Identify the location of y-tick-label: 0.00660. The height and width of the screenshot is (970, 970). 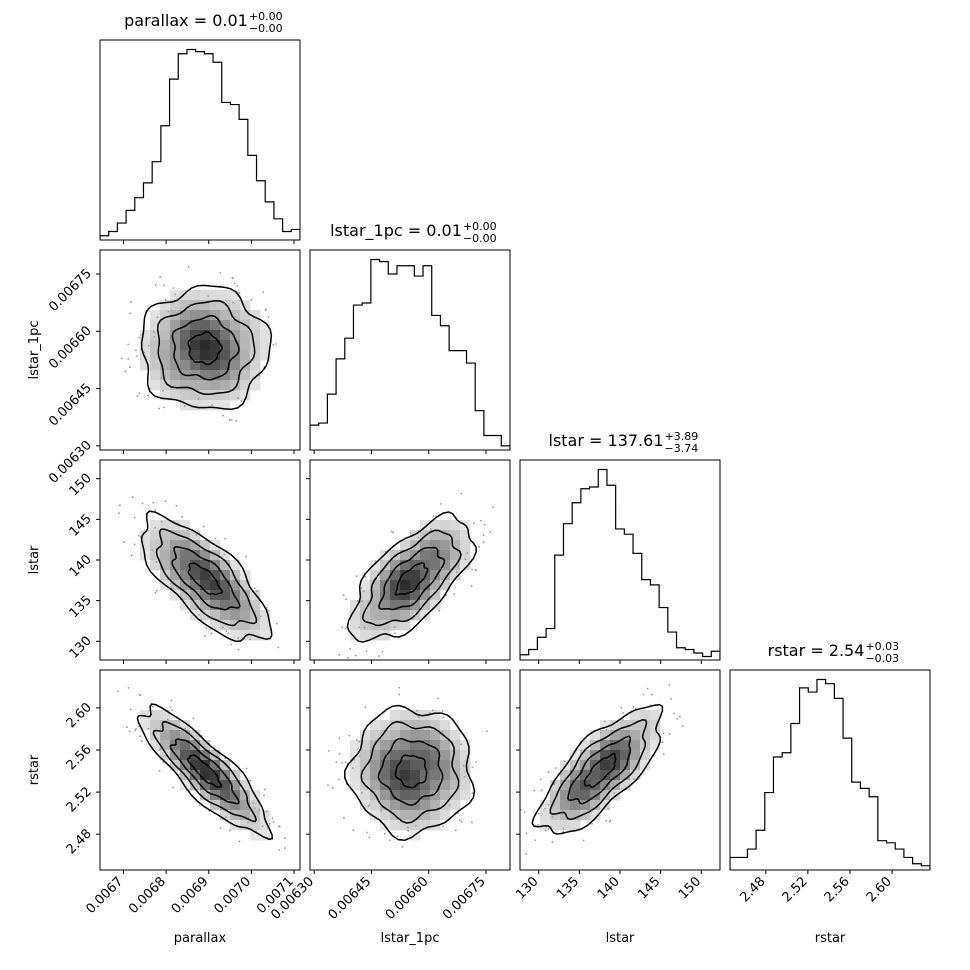
(70, 348).